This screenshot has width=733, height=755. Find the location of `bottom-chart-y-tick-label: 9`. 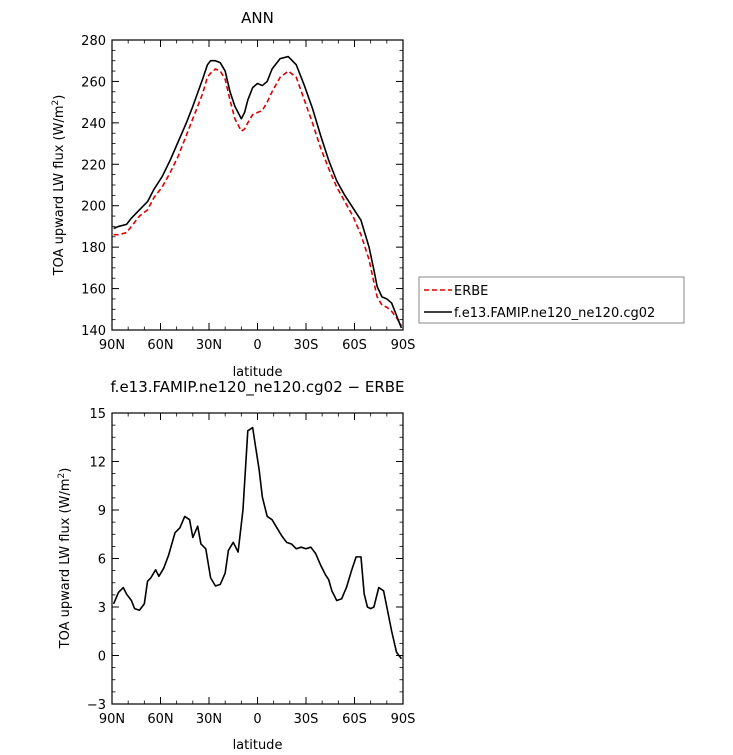

bottom-chart-y-tick-label: 9 is located at coordinates (102, 511).